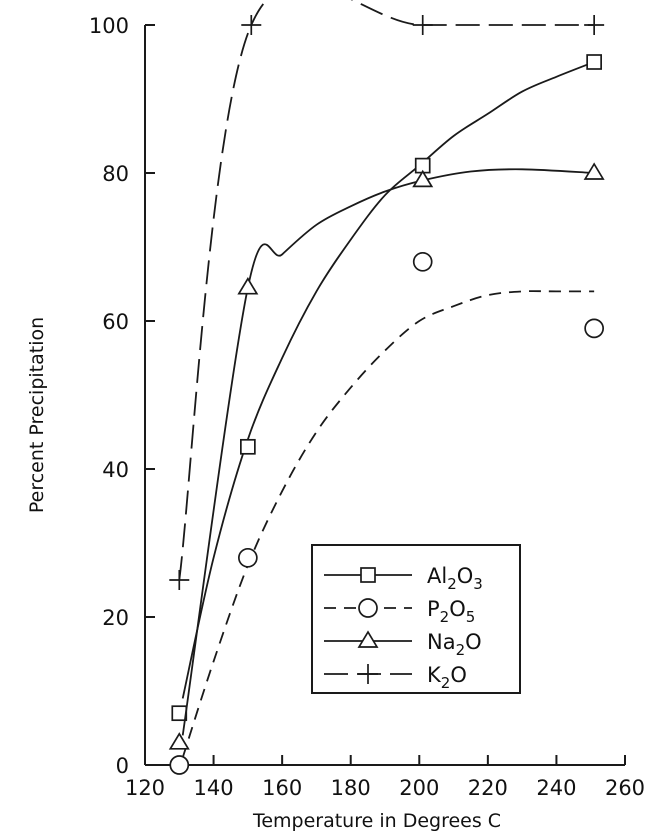  Describe the element at coordinates (419, 788) in the screenshot. I see `x-tick-label: 200` at that location.